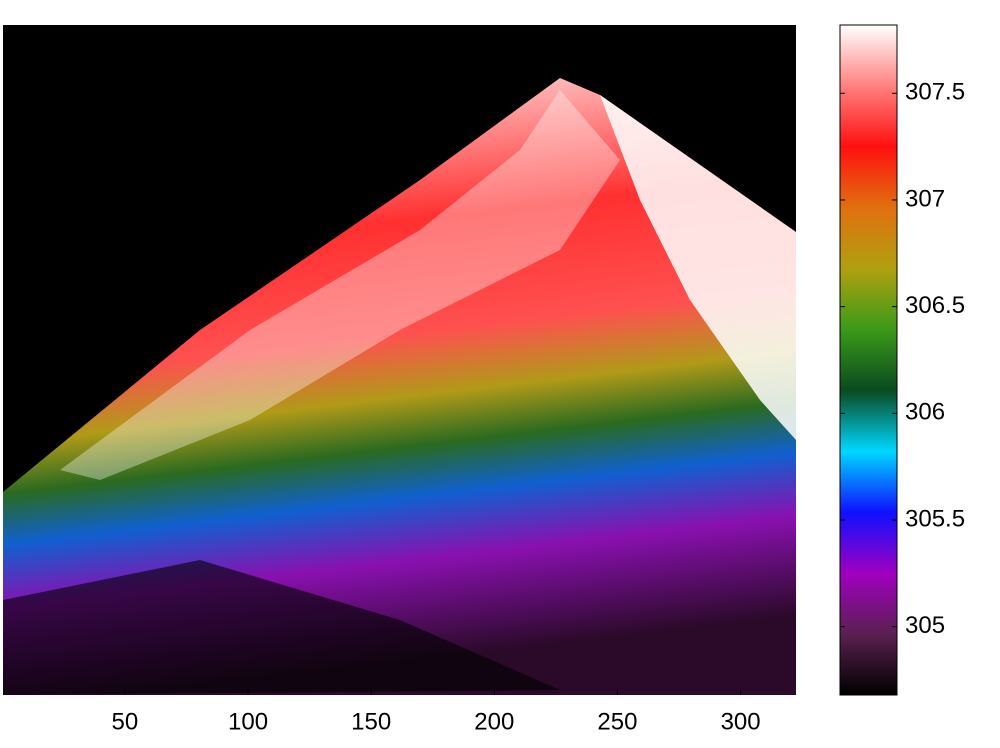 The height and width of the screenshot is (748, 1000). Describe the element at coordinates (925, 198) in the screenshot. I see `colorbar-tick-label: 307` at that location.